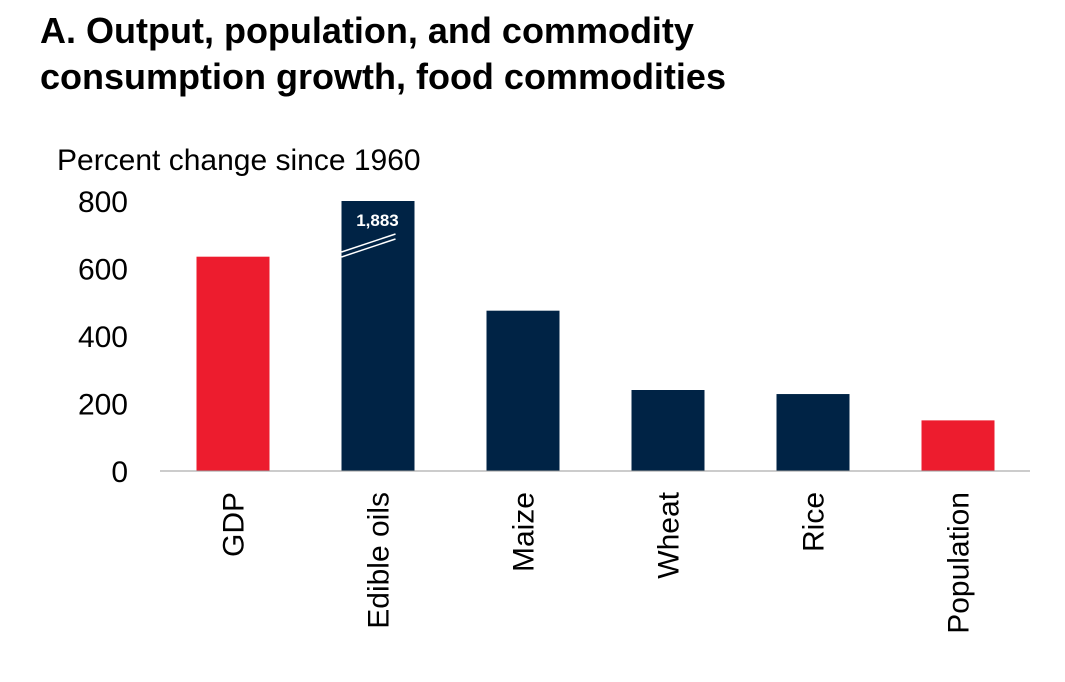 The height and width of the screenshot is (682, 1065). What do you see at coordinates (103, 202) in the screenshot?
I see `y-tick-label: 800` at bounding box center [103, 202].